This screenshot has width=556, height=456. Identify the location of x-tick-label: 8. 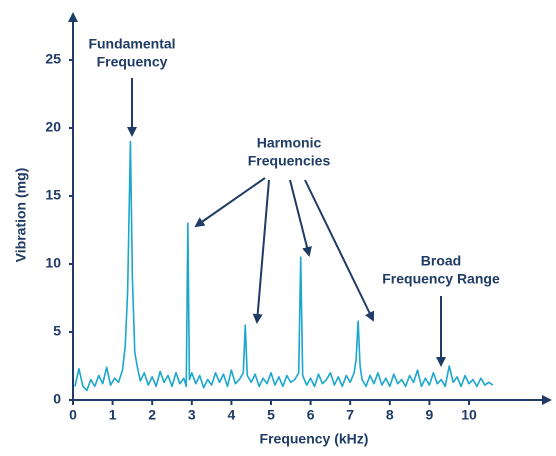
(390, 415).